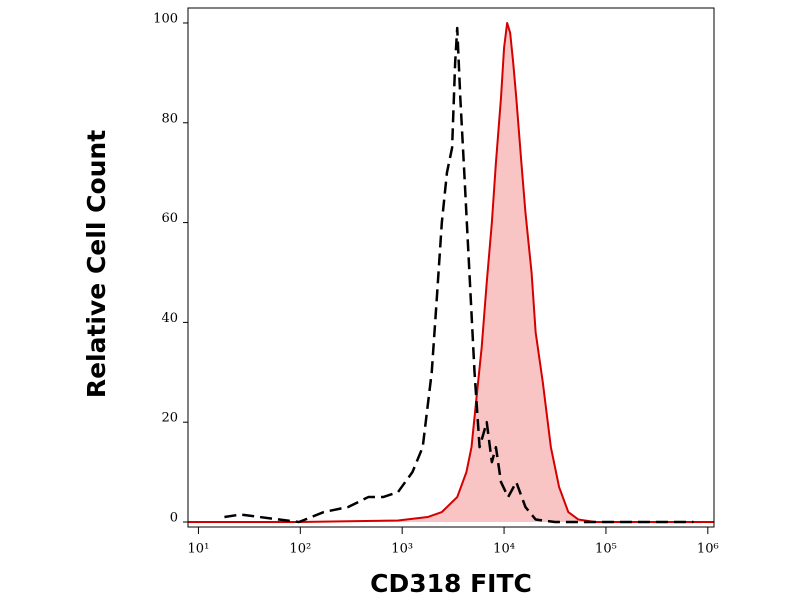  Describe the element at coordinates (402, 549) in the screenshot. I see `x-tick-label: 10³` at that location.